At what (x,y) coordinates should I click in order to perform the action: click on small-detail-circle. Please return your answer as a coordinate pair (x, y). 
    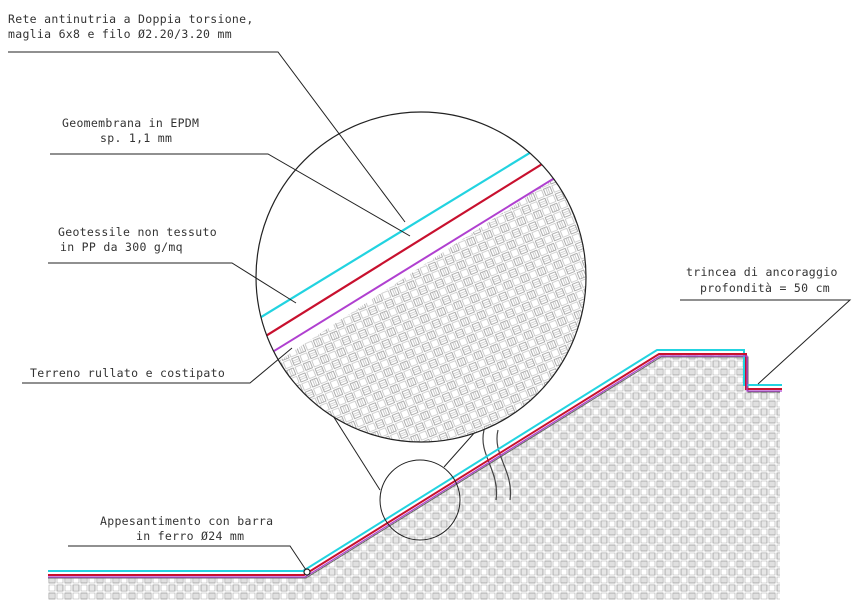
    Looking at the image, I should click on (420, 500).